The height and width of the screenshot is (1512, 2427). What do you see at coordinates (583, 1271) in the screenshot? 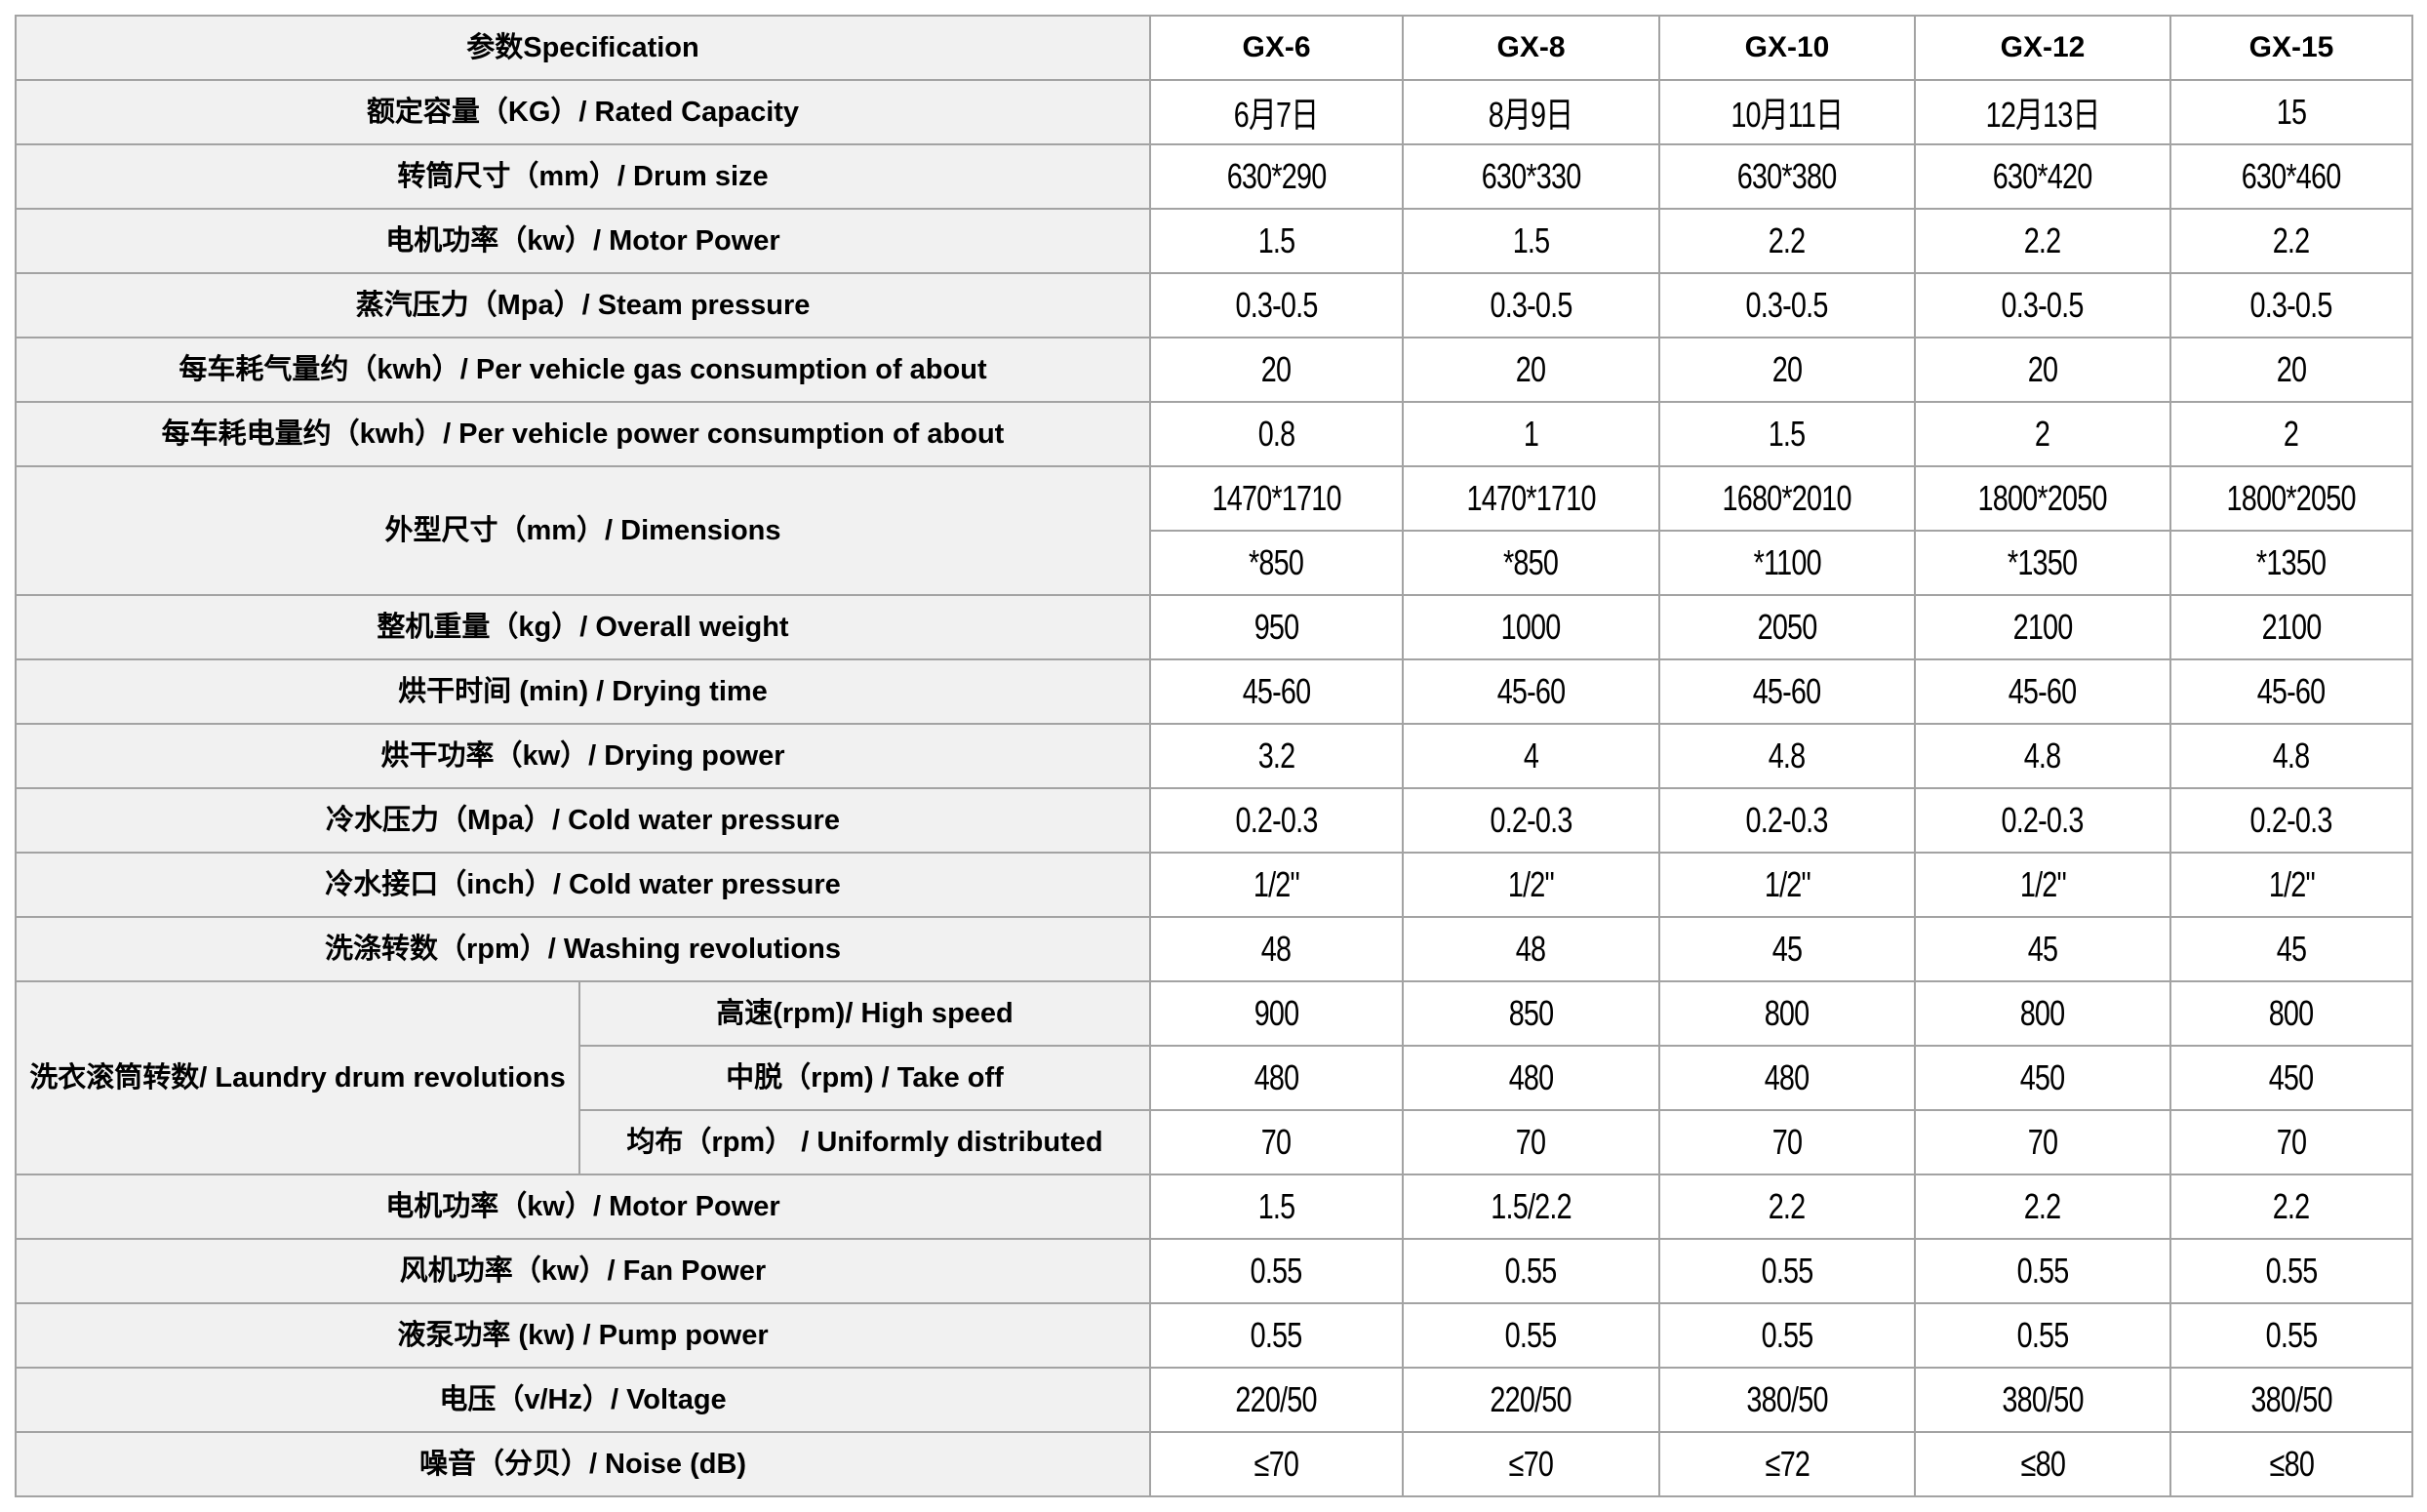
I see `row-label: 风机功率（kw）/ Fan Power` at bounding box center [583, 1271].